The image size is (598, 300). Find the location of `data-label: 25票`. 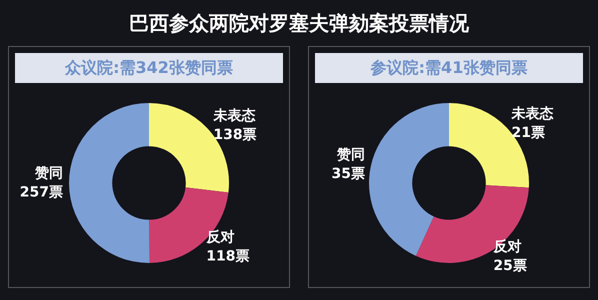

data-label: 25票 is located at coordinates (510, 266).